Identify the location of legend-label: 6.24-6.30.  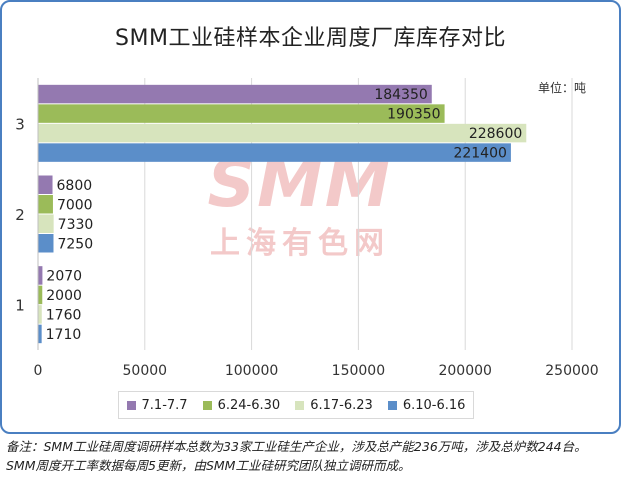
(249, 405).